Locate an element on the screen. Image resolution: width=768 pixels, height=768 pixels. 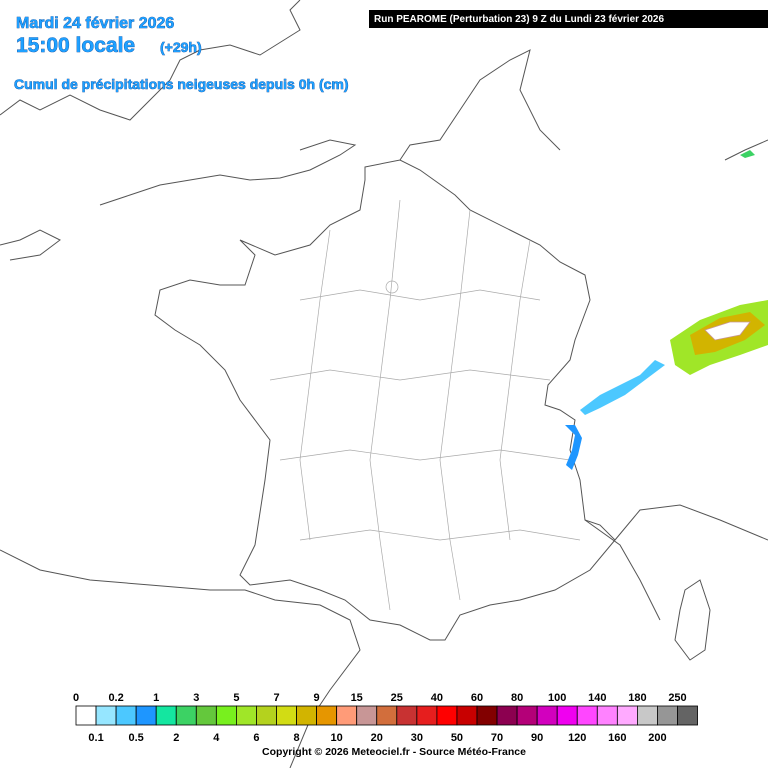
legend-label: 50 is located at coordinates (457, 738).